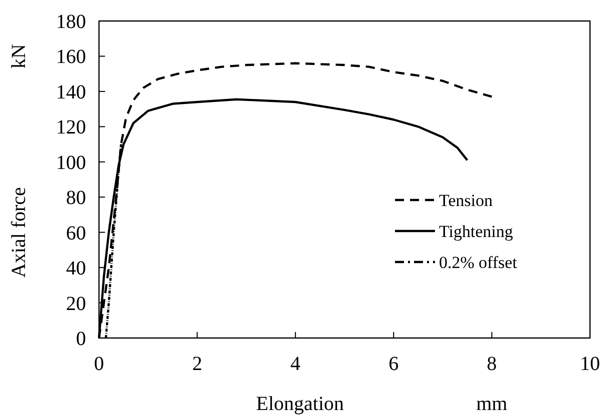 Image resolution: width=605 pixels, height=415 pixels. What do you see at coordinates (295, 364) in the screenshot?
I see `x-tick-label: 4` at bounding box center [295, 364].